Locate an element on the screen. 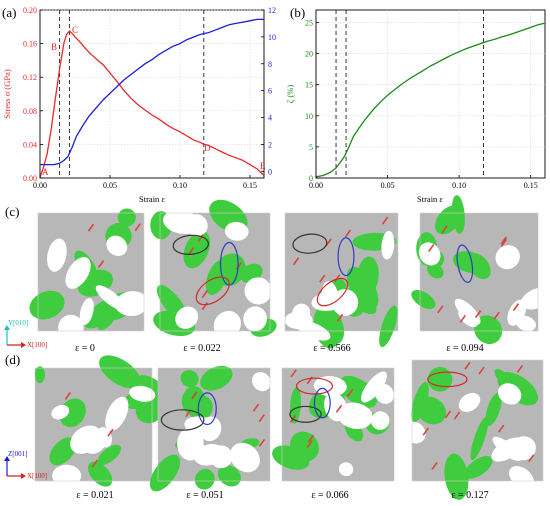  annotation-e: E is located at coordinates (263, 166).